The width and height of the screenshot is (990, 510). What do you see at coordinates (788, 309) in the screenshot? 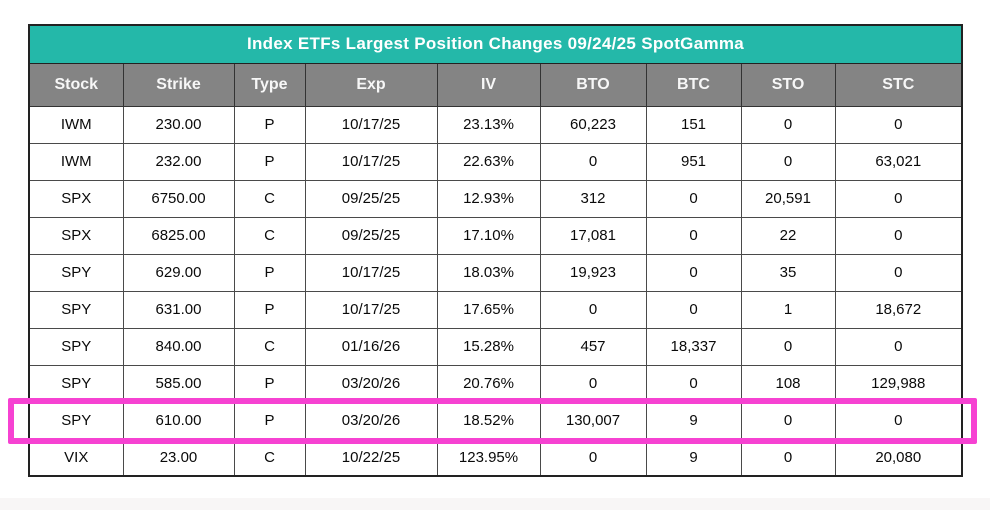
I see `table-cell: 1` at bounding box center [788, 309].